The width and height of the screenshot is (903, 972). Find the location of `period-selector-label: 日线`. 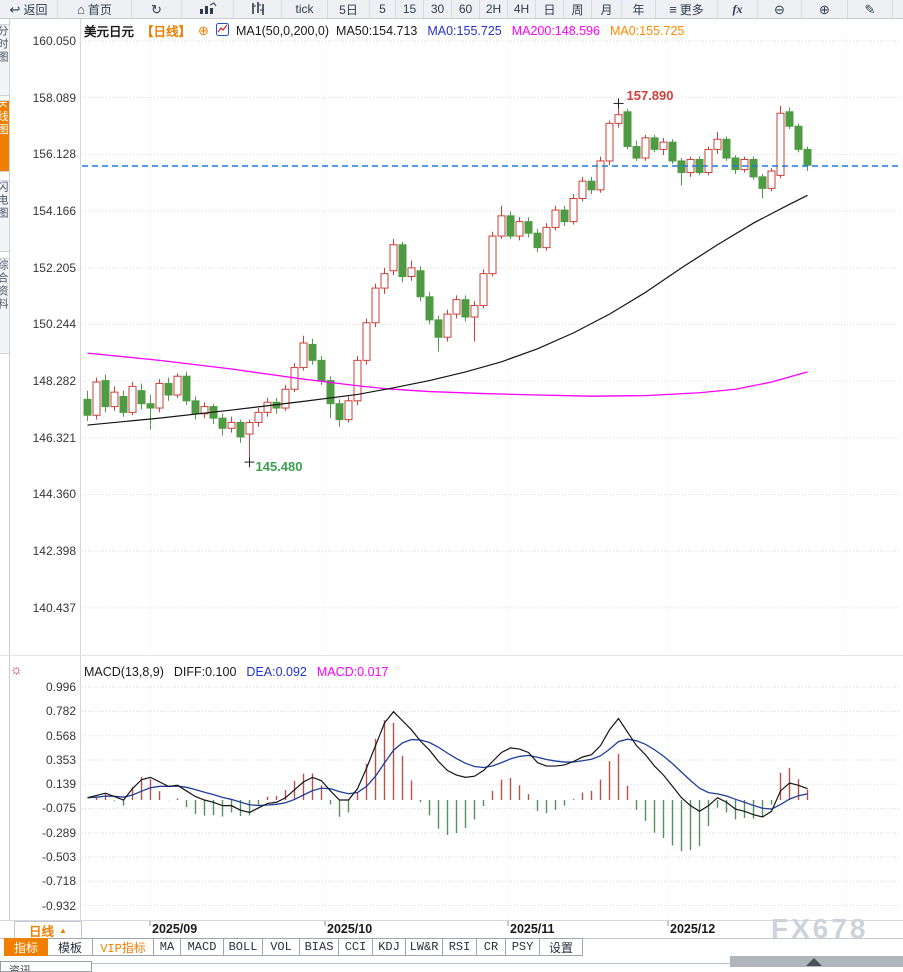

period-selector-label: 日线 is located at coordinates (42, 931).